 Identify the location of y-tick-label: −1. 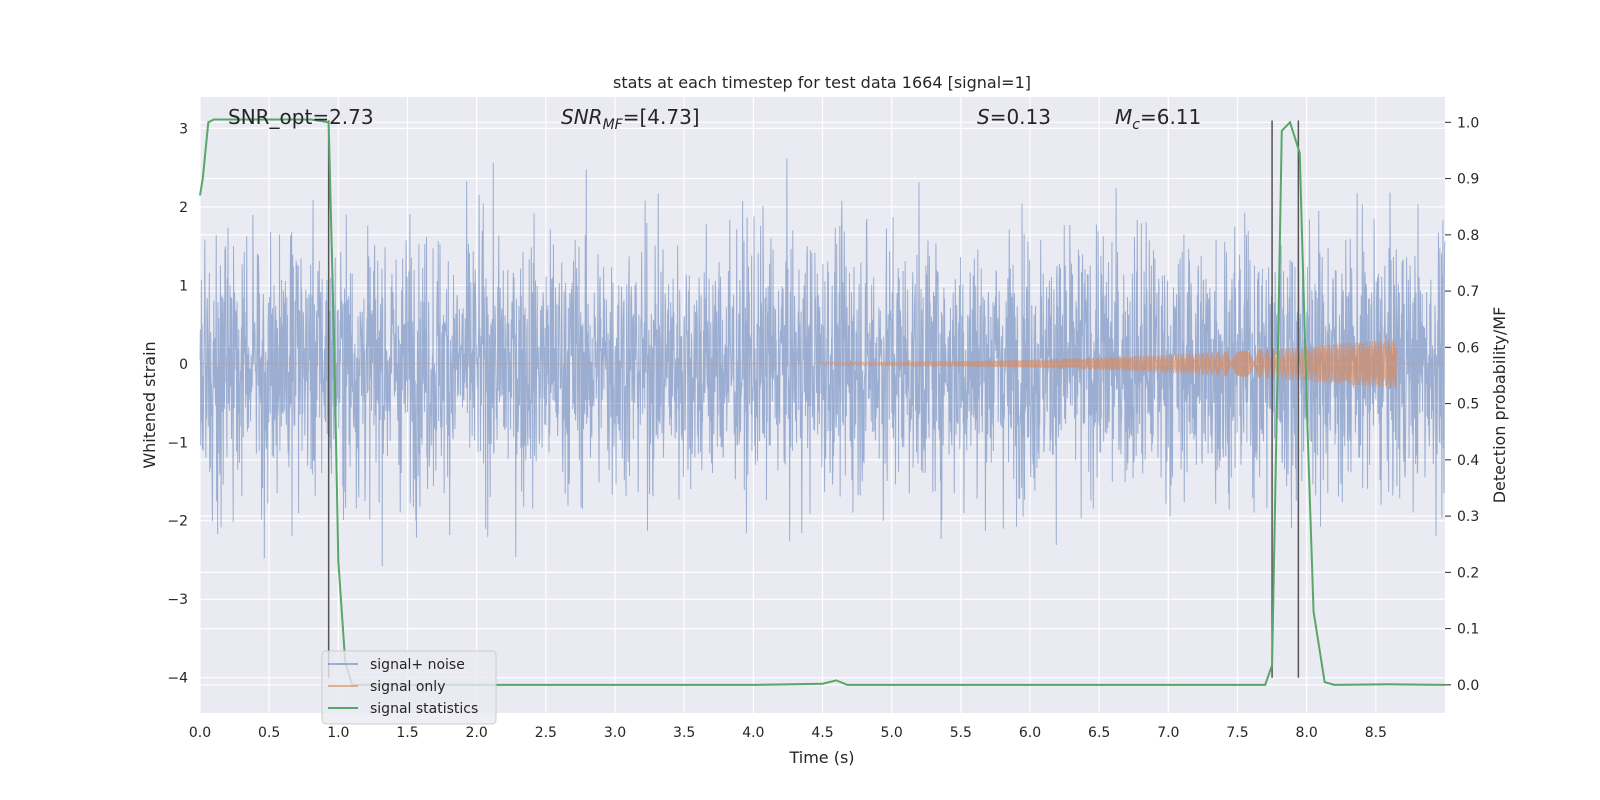
(177, 443).